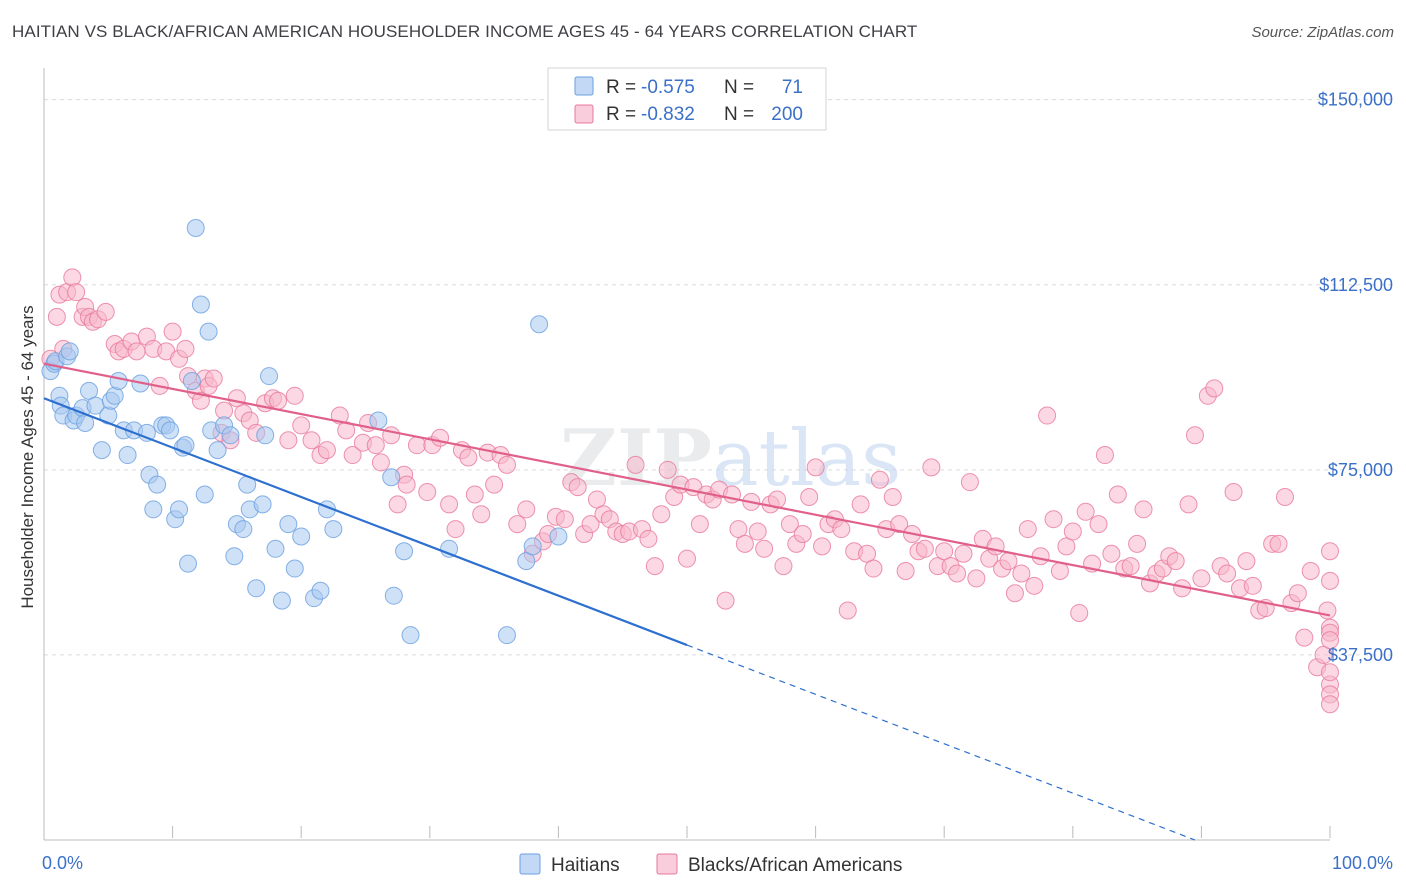  I want to click on legend-n-value-0: 71, so click(792, 87).